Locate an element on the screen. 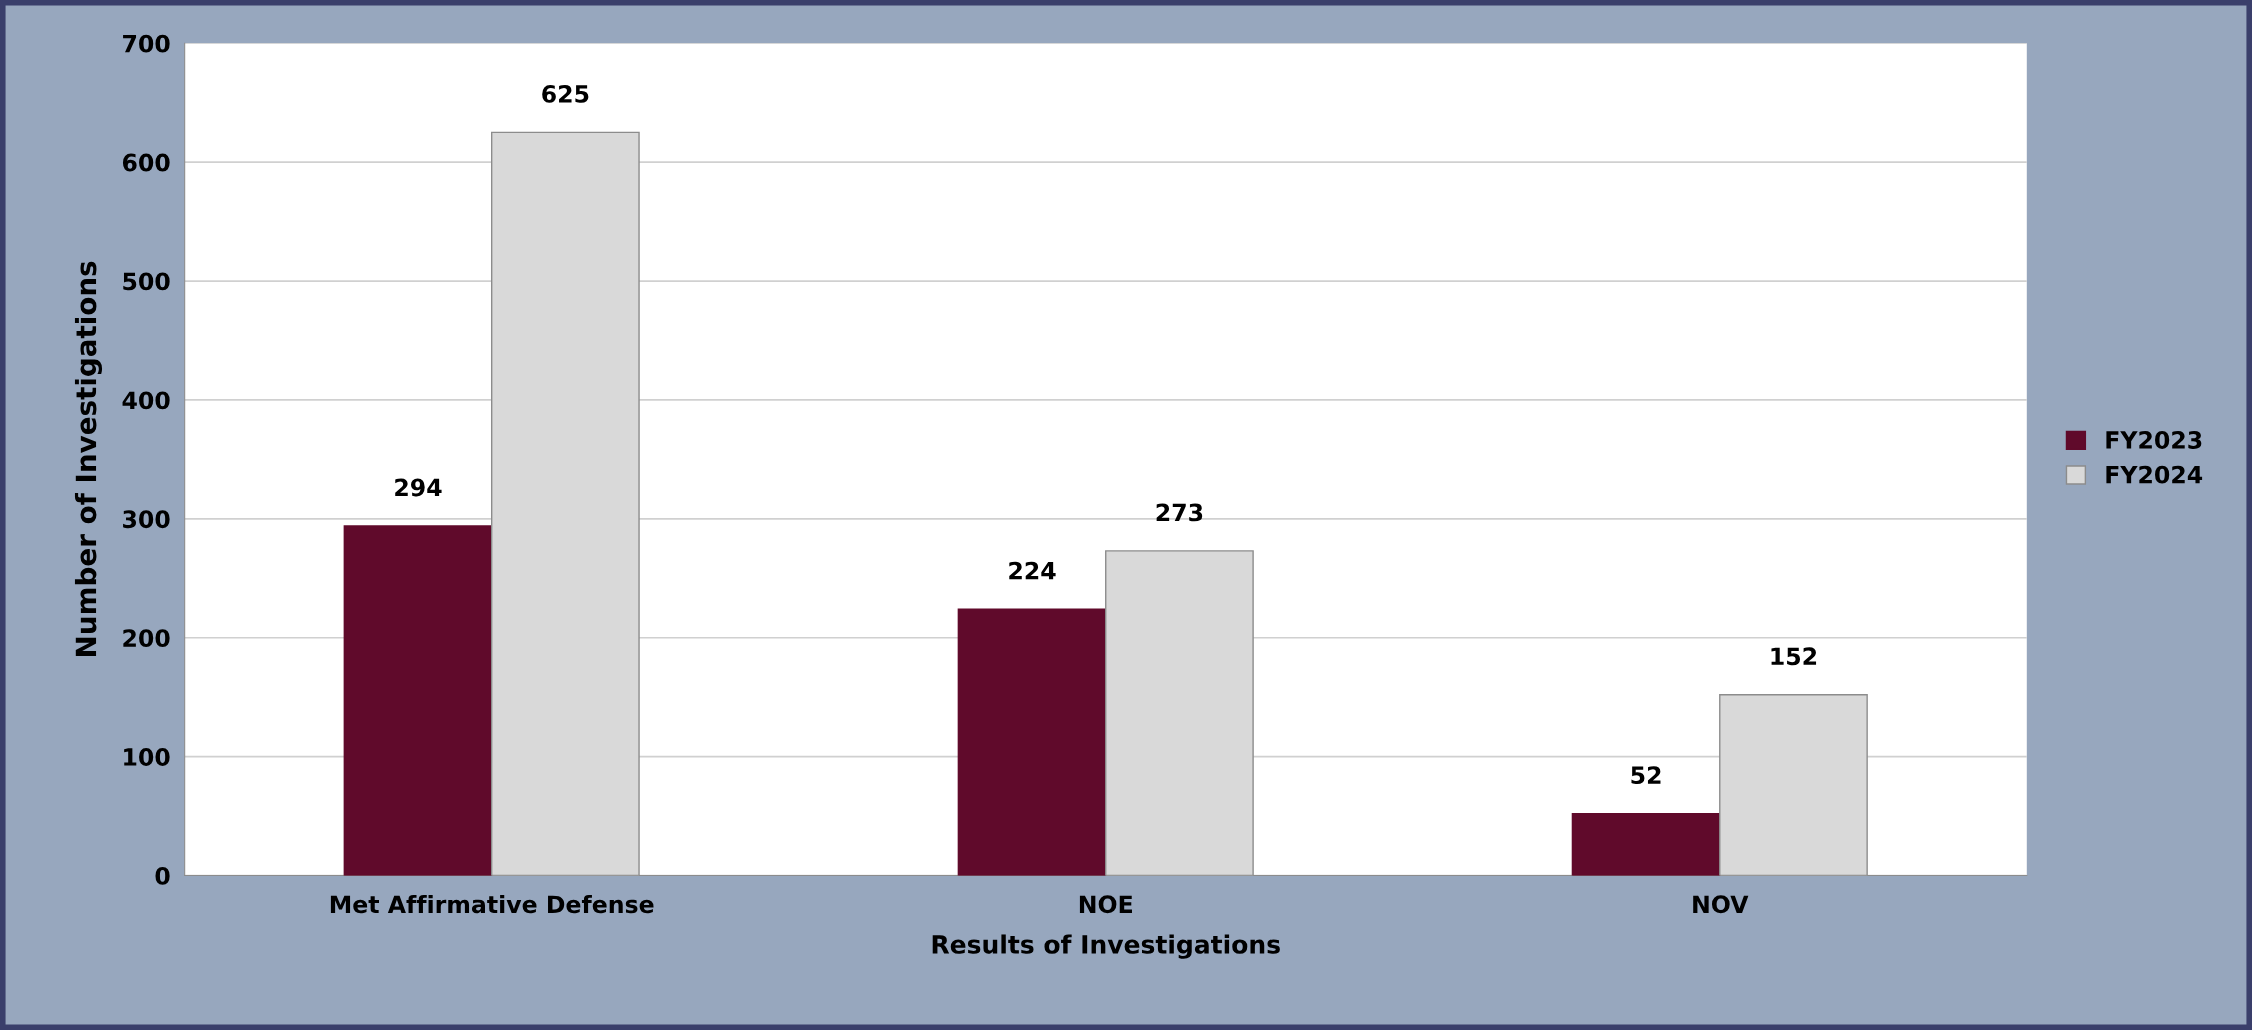  data-label: 224 is located at coordinates (1032, 570).